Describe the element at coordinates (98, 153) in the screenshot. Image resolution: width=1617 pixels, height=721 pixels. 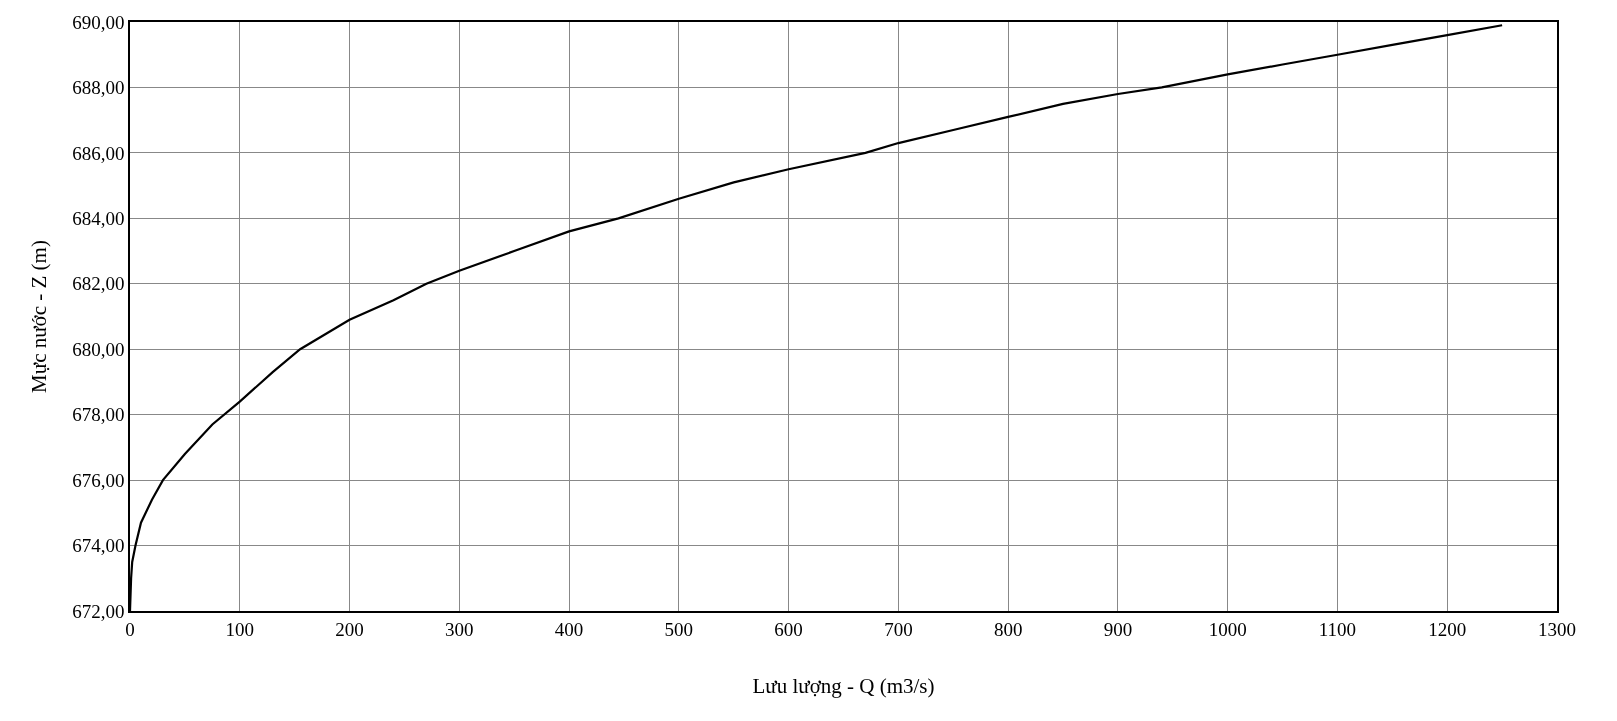
I see `y-tick-label: 686,00` at that location.